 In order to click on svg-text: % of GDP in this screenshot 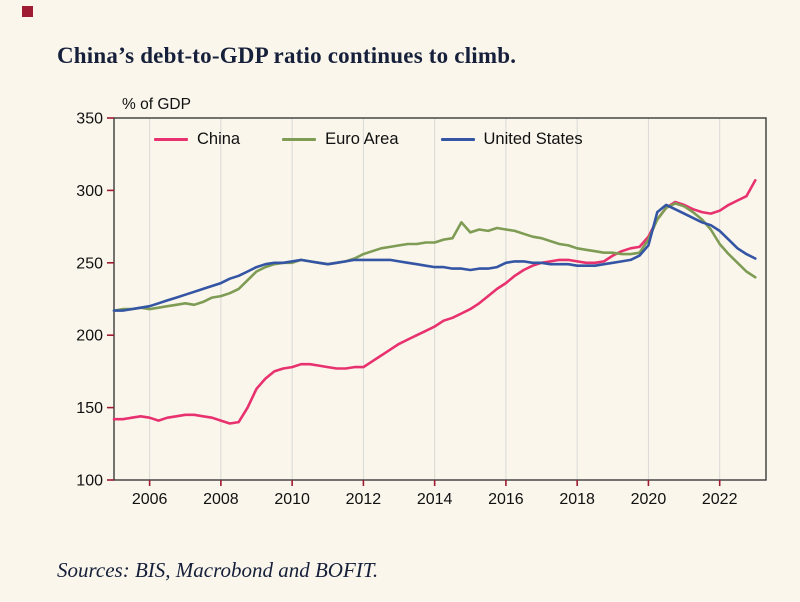, I will do `click(156, 104)`.